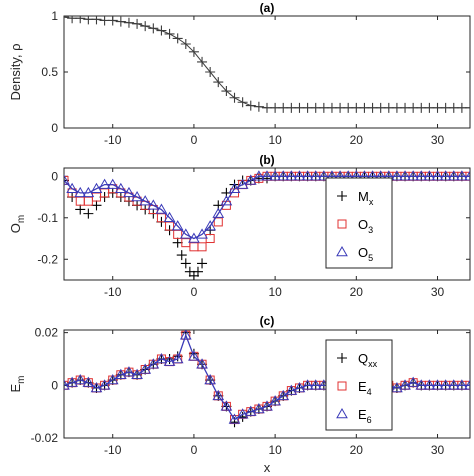 This screenshot has width=474, height=476. Describe the element at coordinates (365, 416) in the screenshot. I see `legend-label: E6` at that location.